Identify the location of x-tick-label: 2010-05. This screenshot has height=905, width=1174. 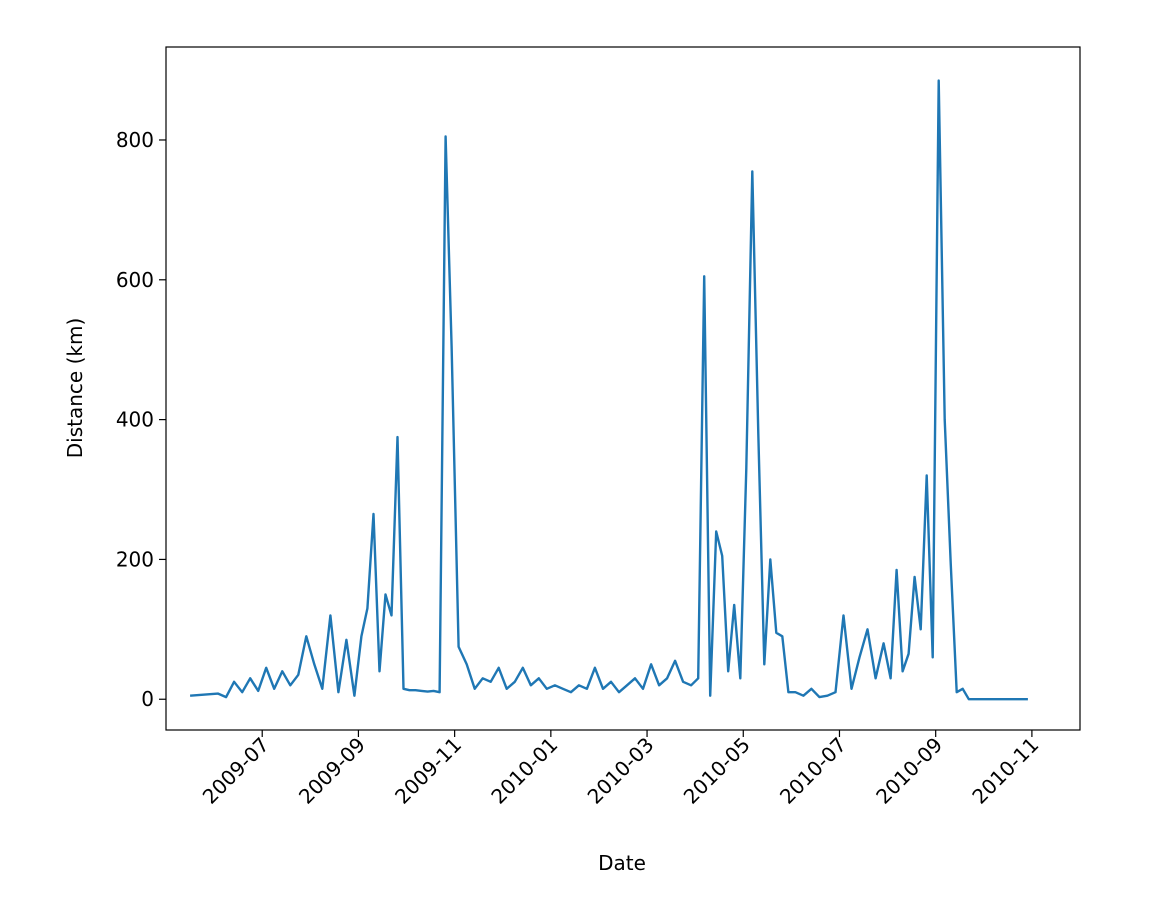
(717, 771).